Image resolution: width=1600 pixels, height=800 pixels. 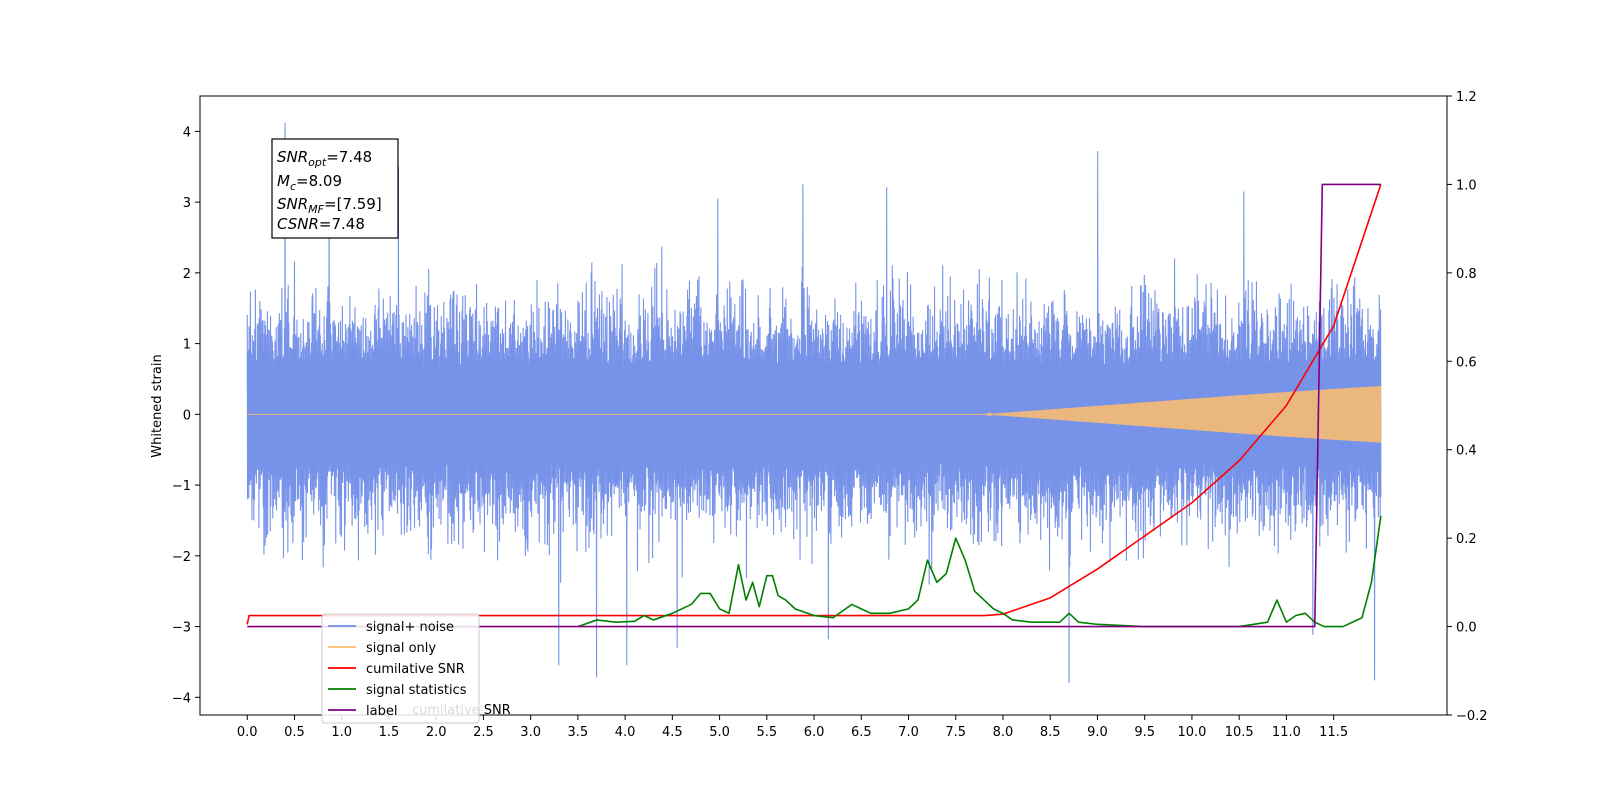 What do you see at coordinates (1466, 362) in the screenshot?
I see `y-right-tick-label: 0.6` at bounding box center [1466, 362].